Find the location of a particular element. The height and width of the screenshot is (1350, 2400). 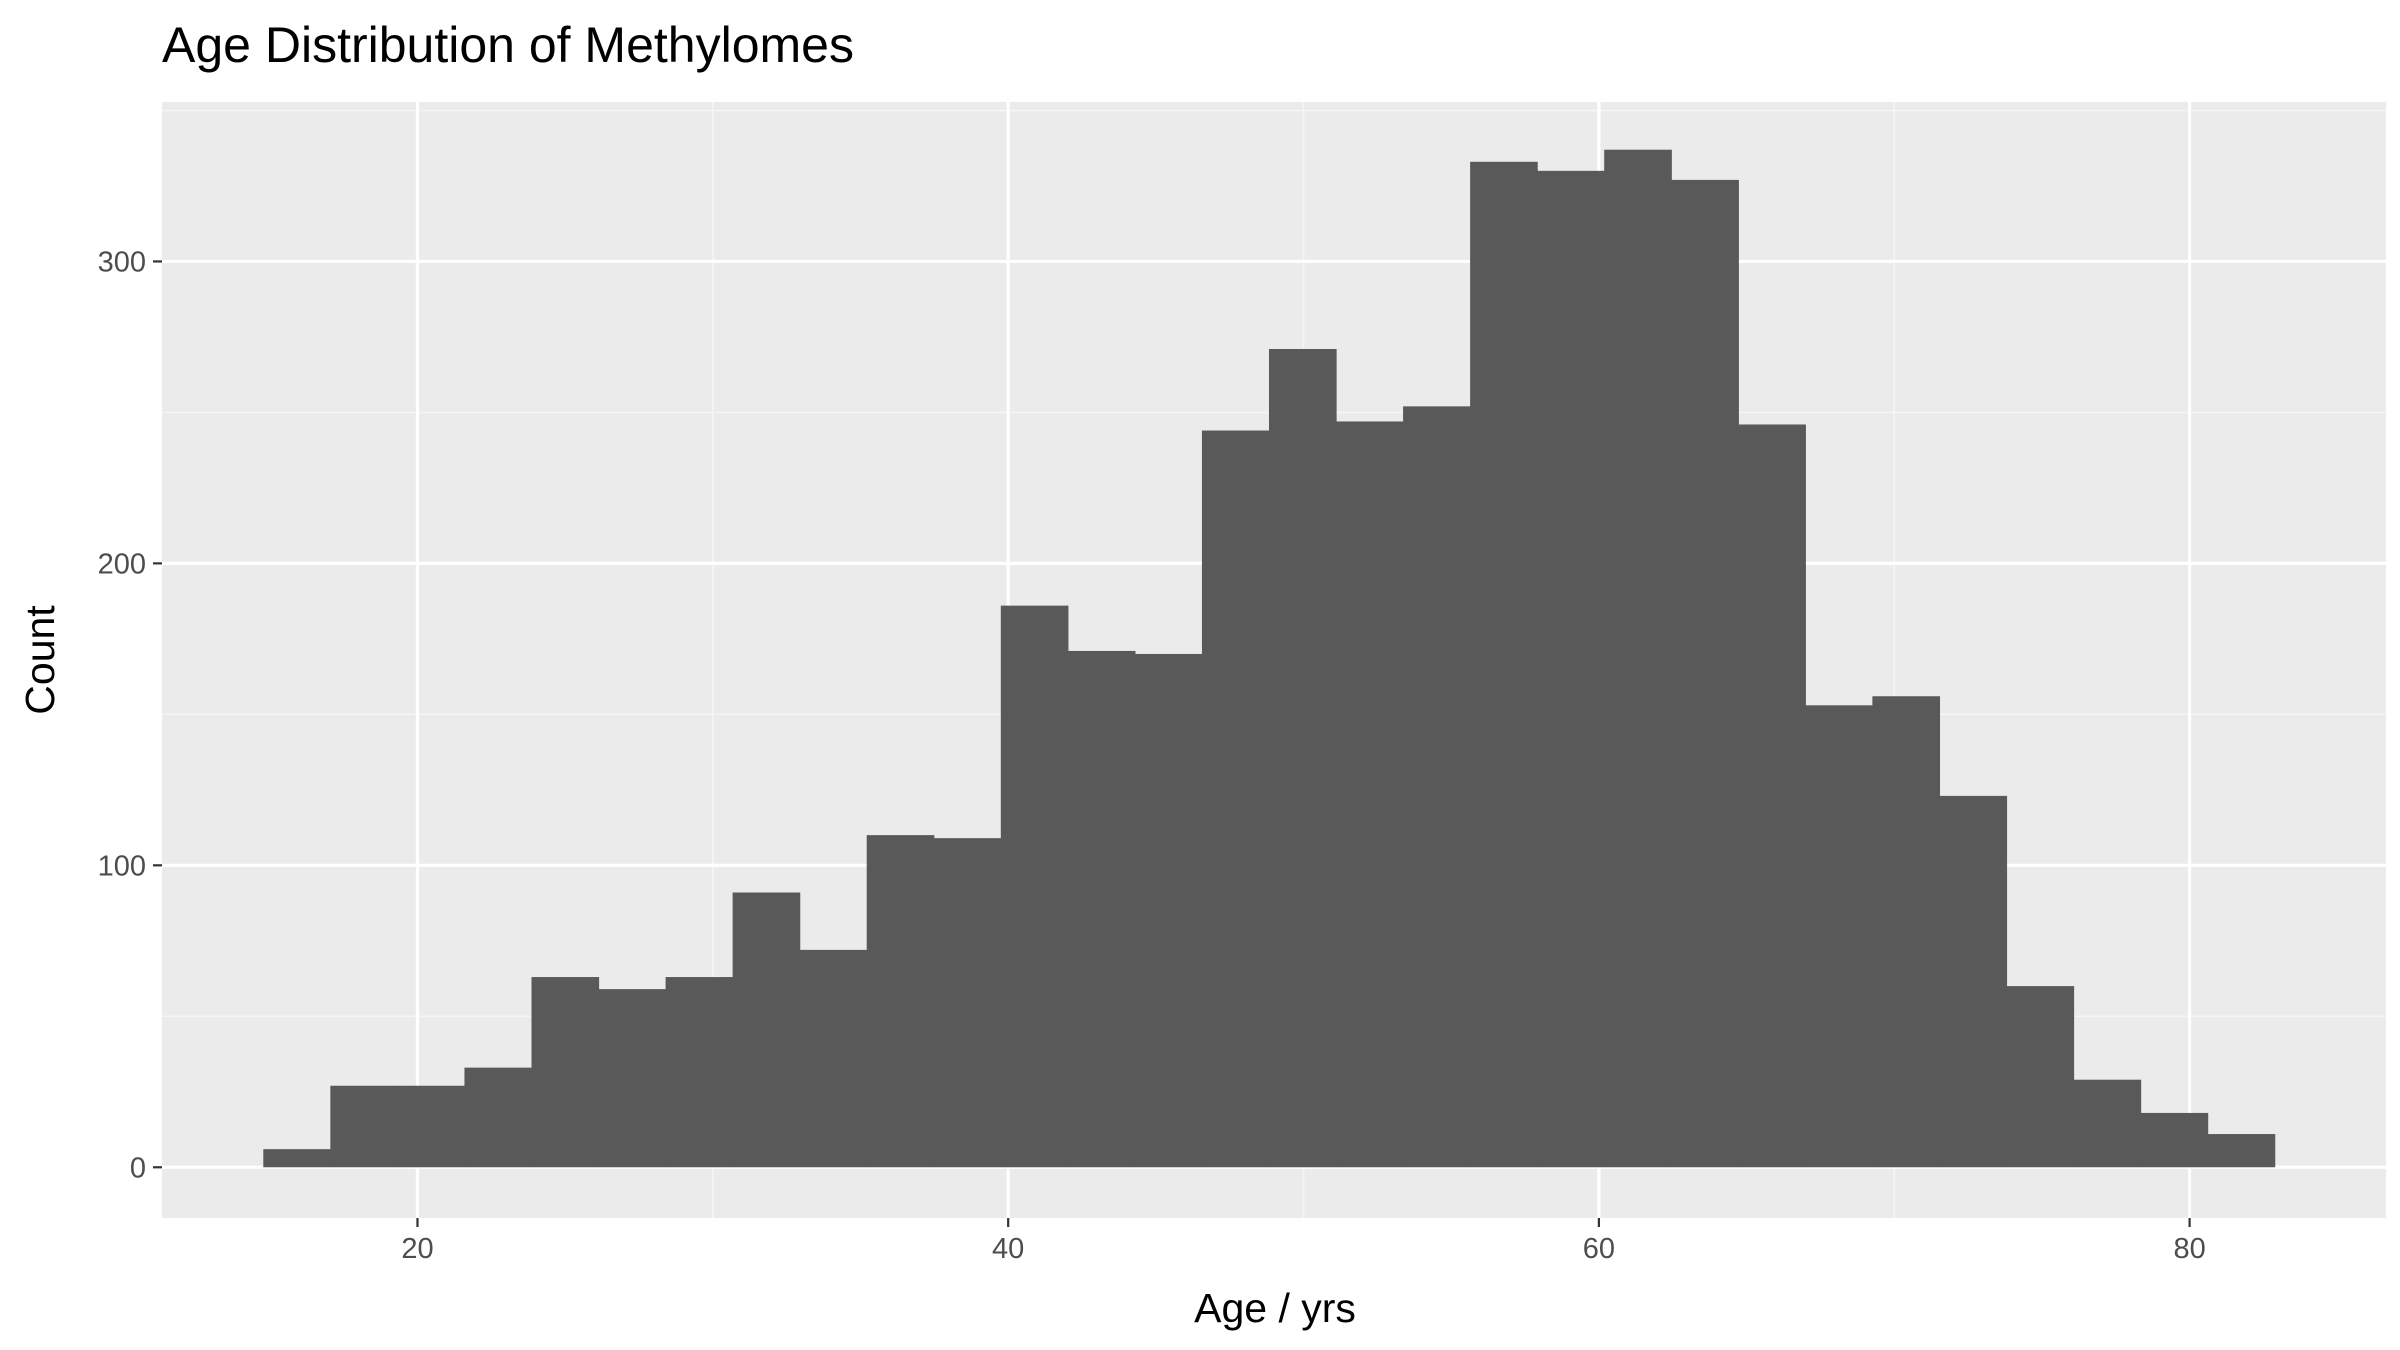

y-tick-label: 200 is located at coordinates (122, 564).